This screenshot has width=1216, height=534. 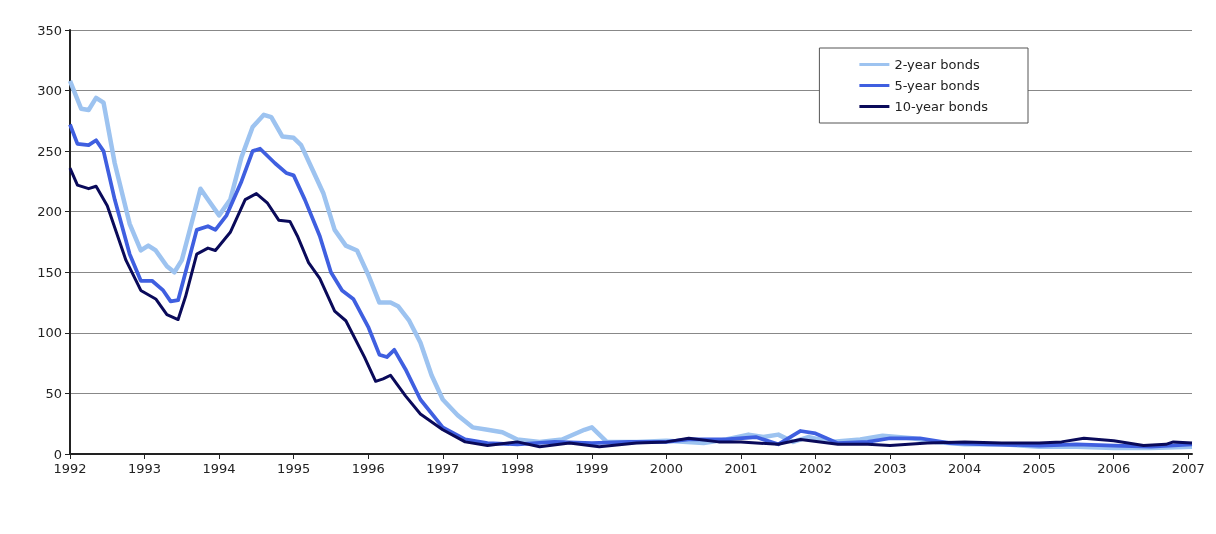 I want to click on x-tick-label: 1994, so click(x=219, y=468).